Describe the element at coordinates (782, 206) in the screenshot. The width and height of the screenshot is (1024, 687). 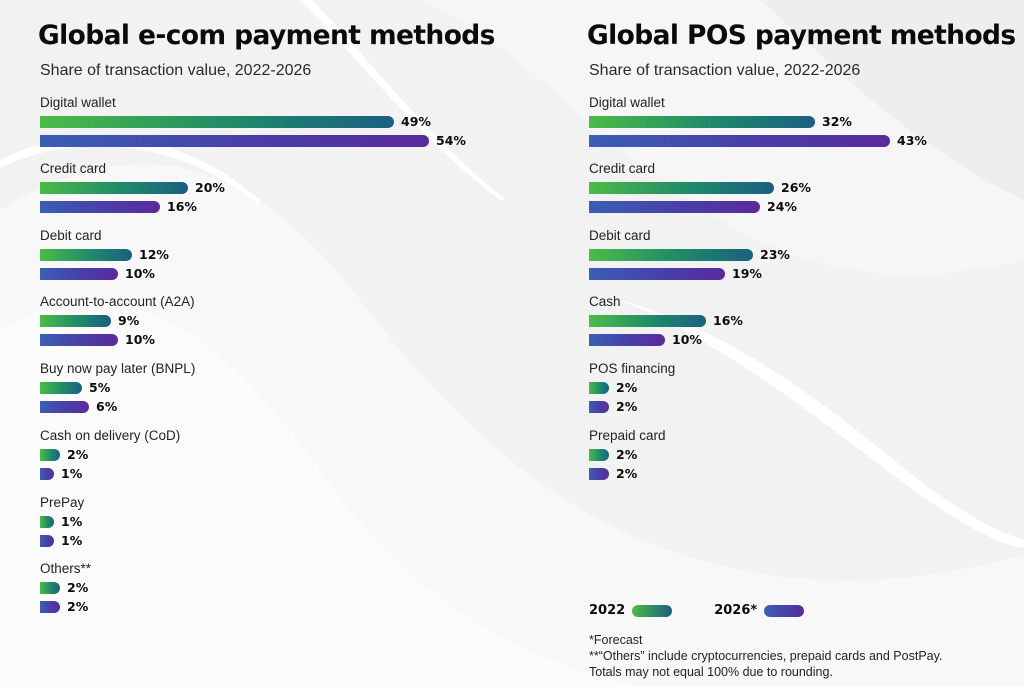
I see `value-label-2026: 24%` at that location.